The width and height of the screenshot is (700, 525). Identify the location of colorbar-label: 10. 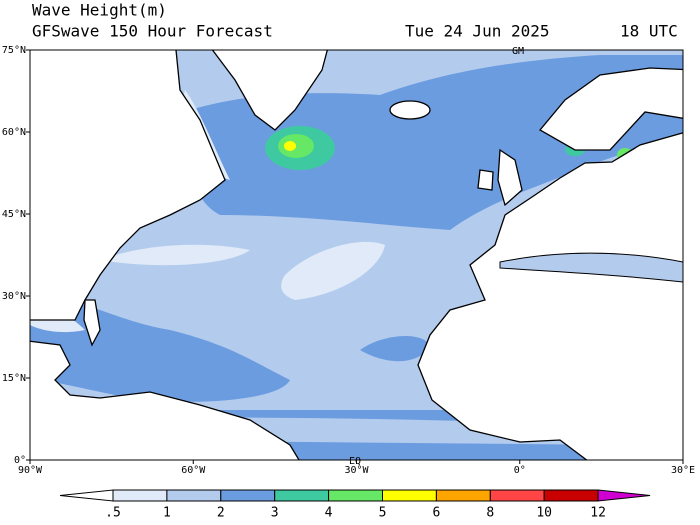
(544, 513).